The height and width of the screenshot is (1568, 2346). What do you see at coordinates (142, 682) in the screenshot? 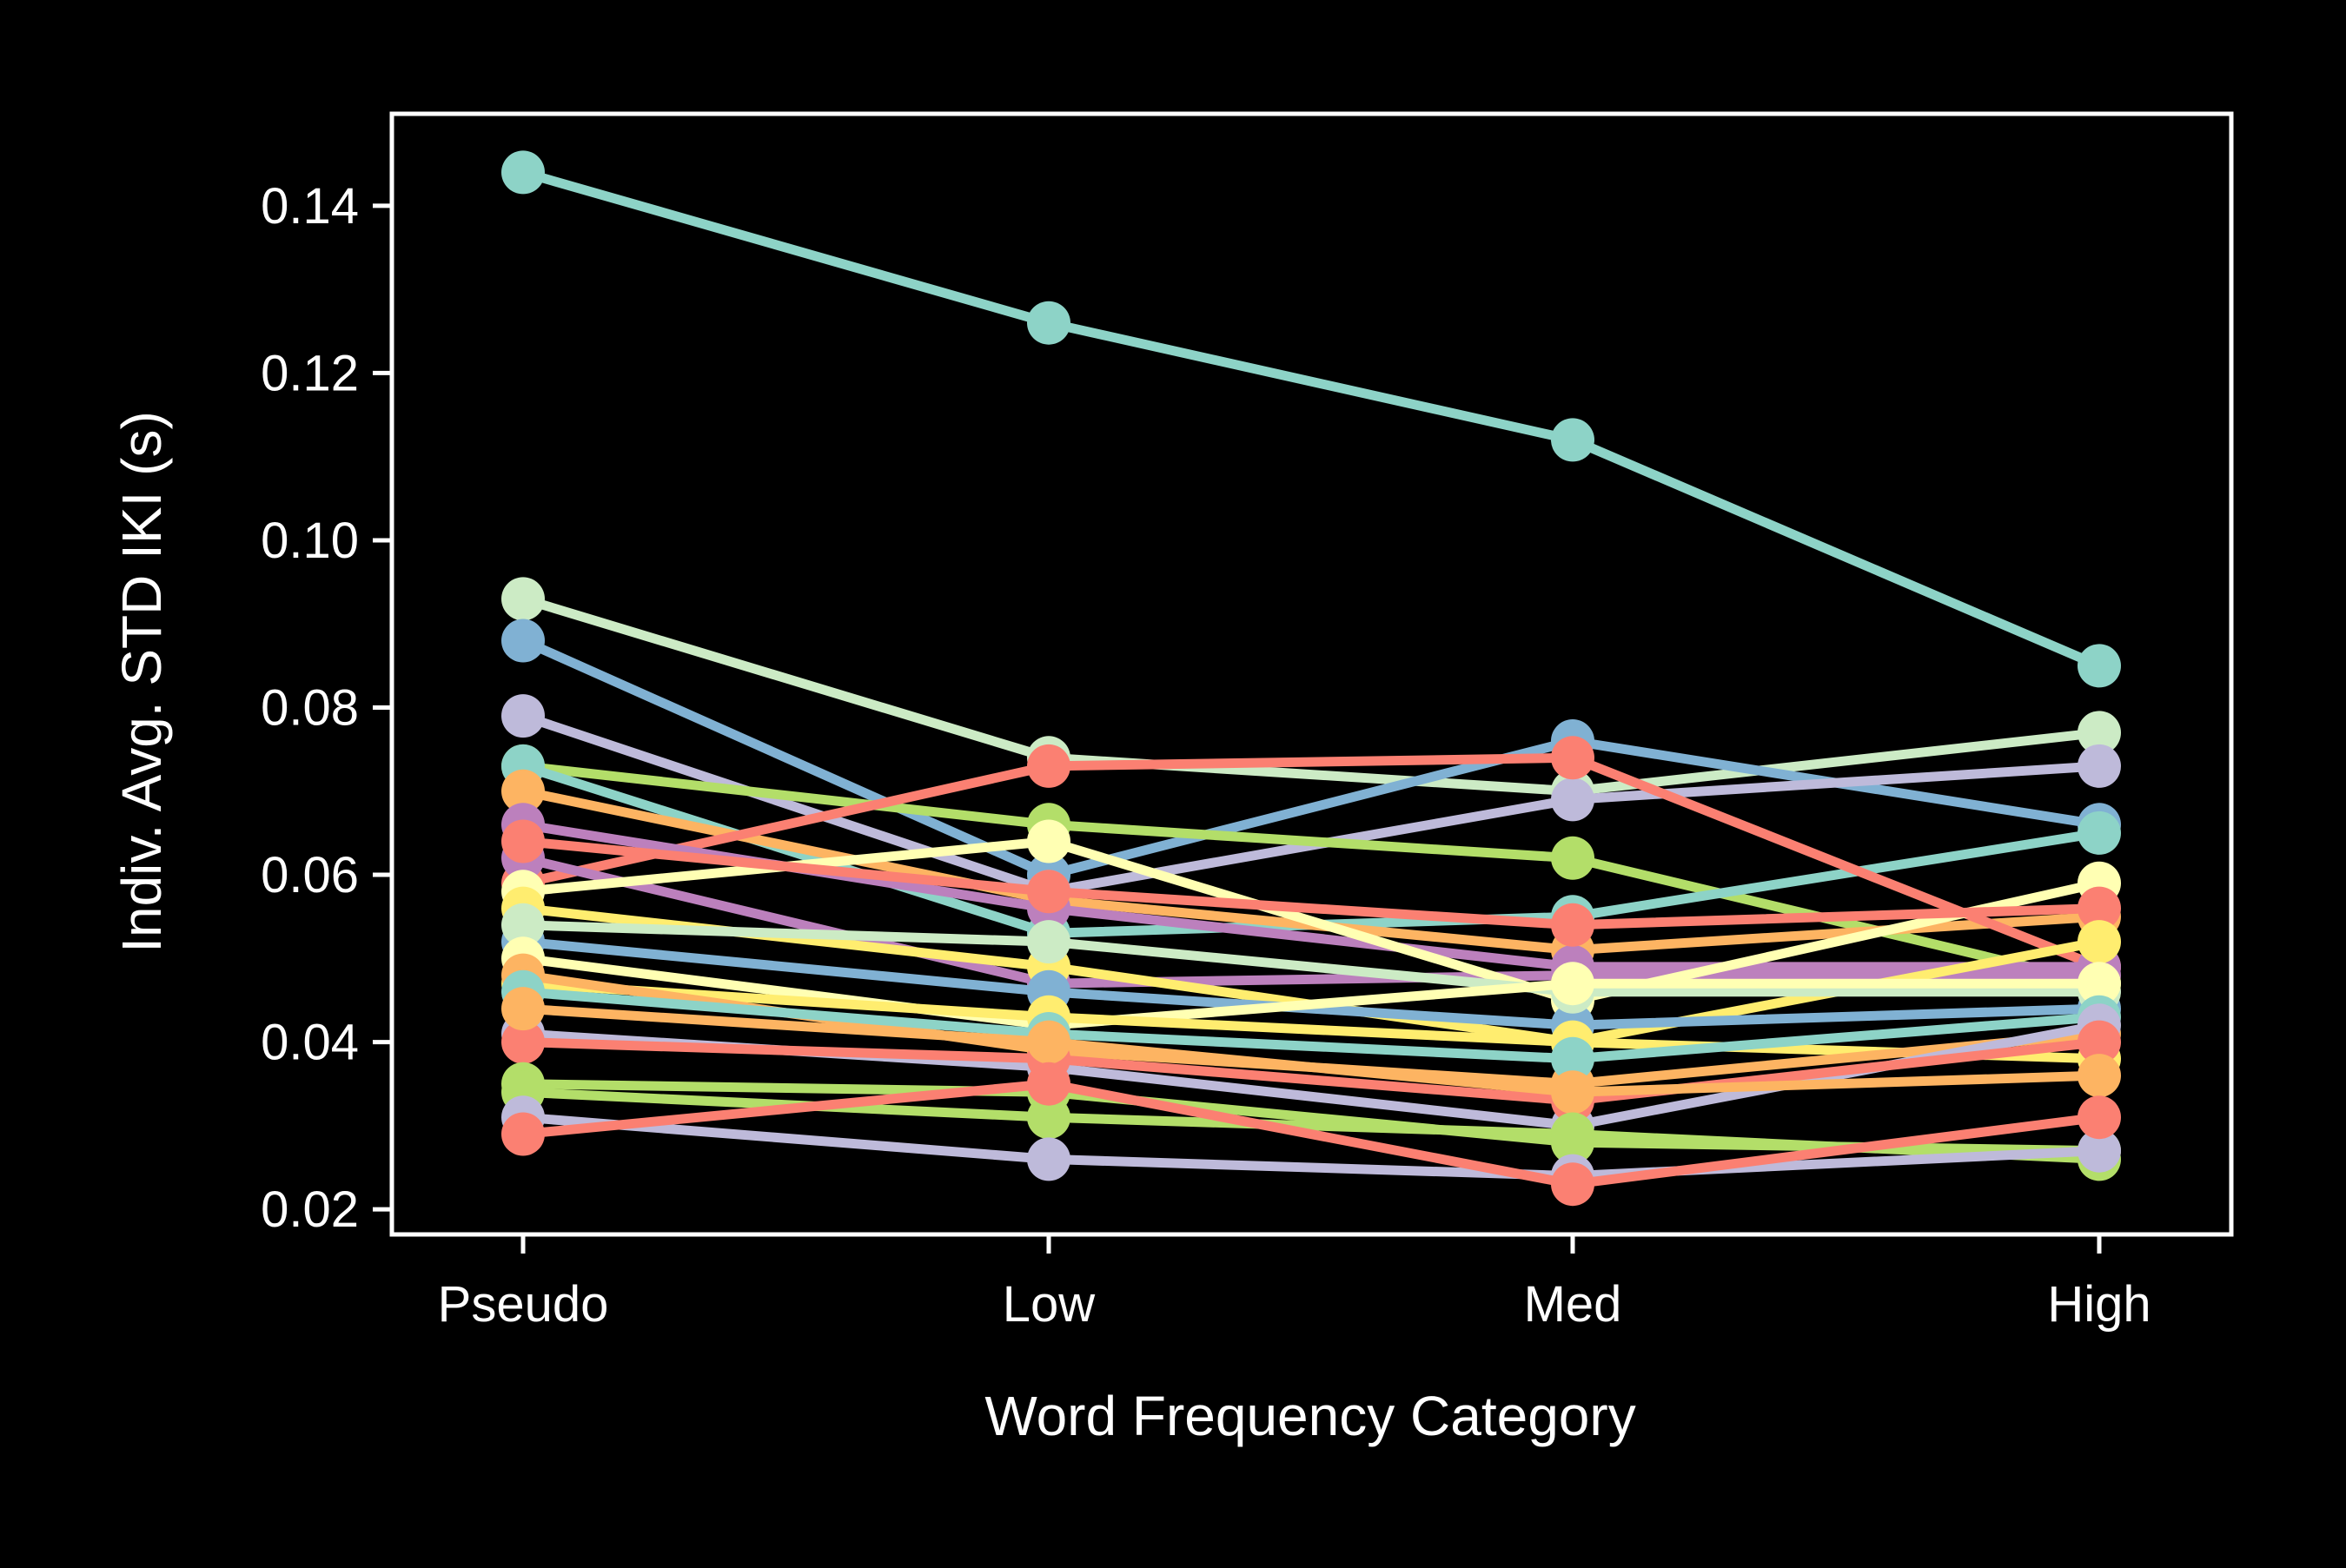
I see `y-axis-title: Indiv. Avg. STD IKI (s)` at bounding box center [142, 682].